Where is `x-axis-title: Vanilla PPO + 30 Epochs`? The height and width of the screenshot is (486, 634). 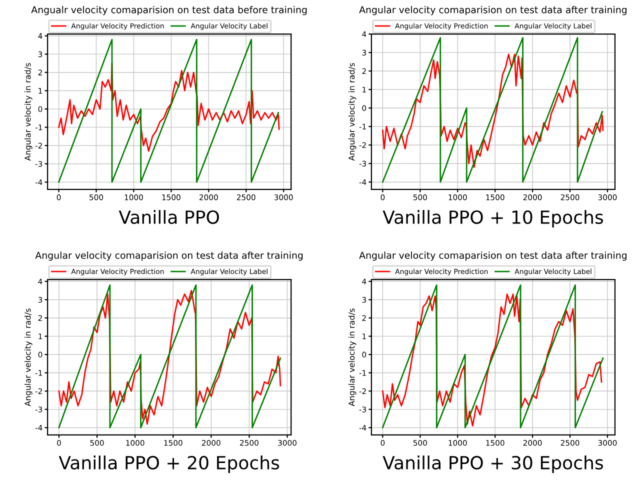 x-axis-title: Vanilla PPO + 30 Epochs is located at coordinates (492, 465).